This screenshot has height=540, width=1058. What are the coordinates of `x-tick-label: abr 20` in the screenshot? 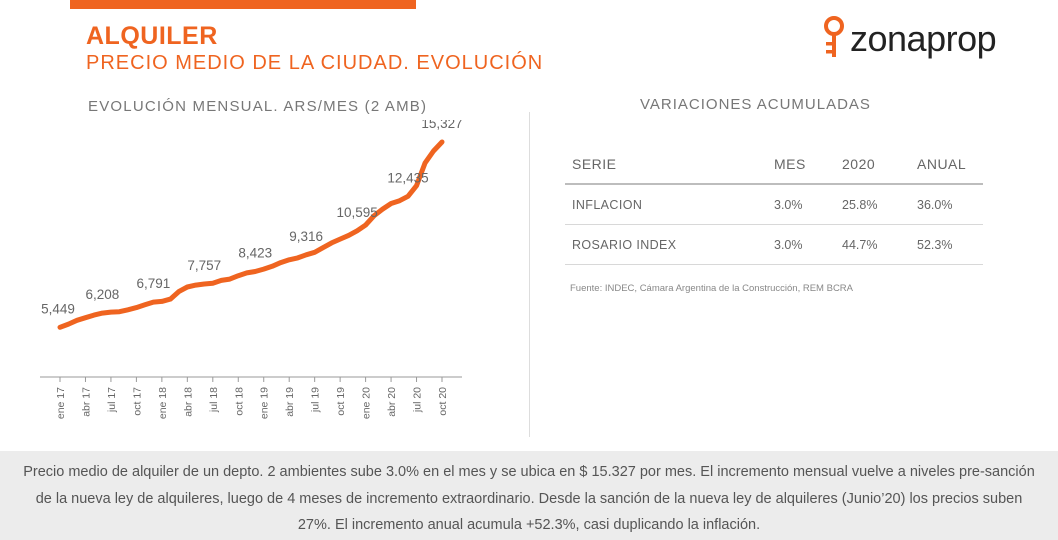 It's located at (392, 402).